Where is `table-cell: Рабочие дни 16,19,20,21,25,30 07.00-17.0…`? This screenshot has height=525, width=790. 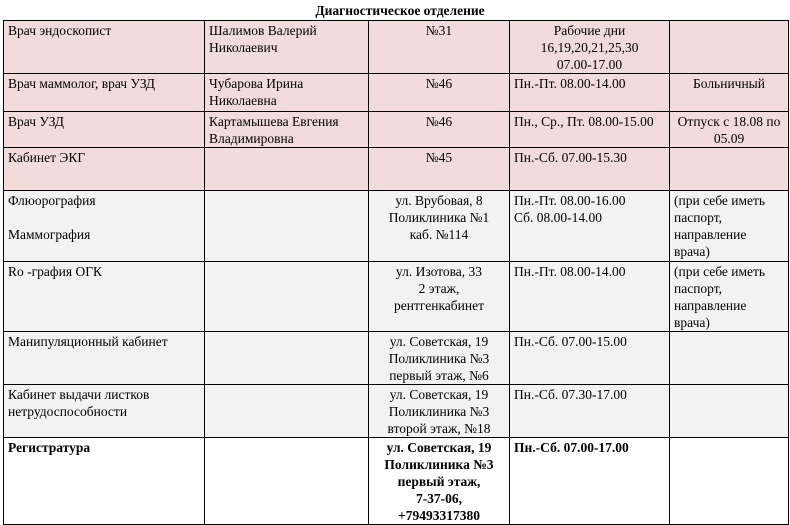 table-cell: Рабочие дни 16,19,20,21,25,30 07.00-17.0… is located at coordinates (589, 47).